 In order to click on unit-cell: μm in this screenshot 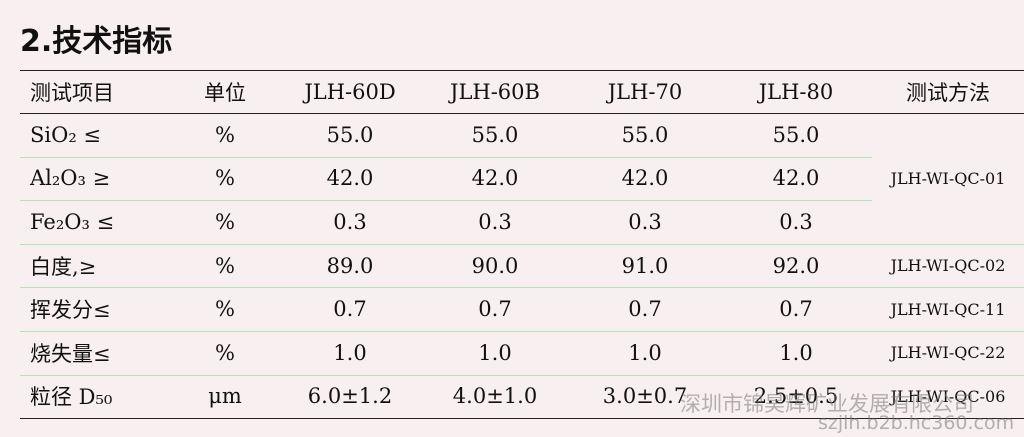, I will do `click(225, 396)`.